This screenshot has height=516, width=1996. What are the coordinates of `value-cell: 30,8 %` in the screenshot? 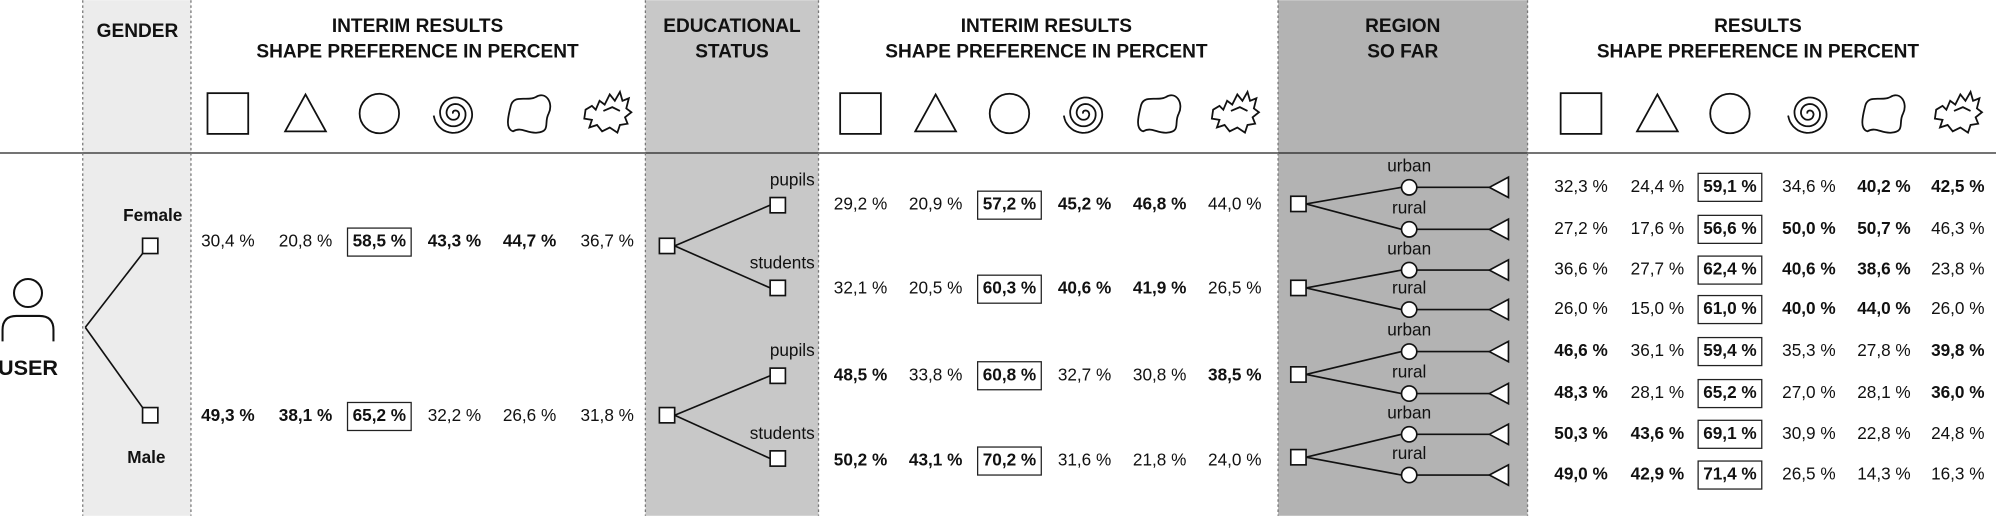 It's located at (1159, 374).